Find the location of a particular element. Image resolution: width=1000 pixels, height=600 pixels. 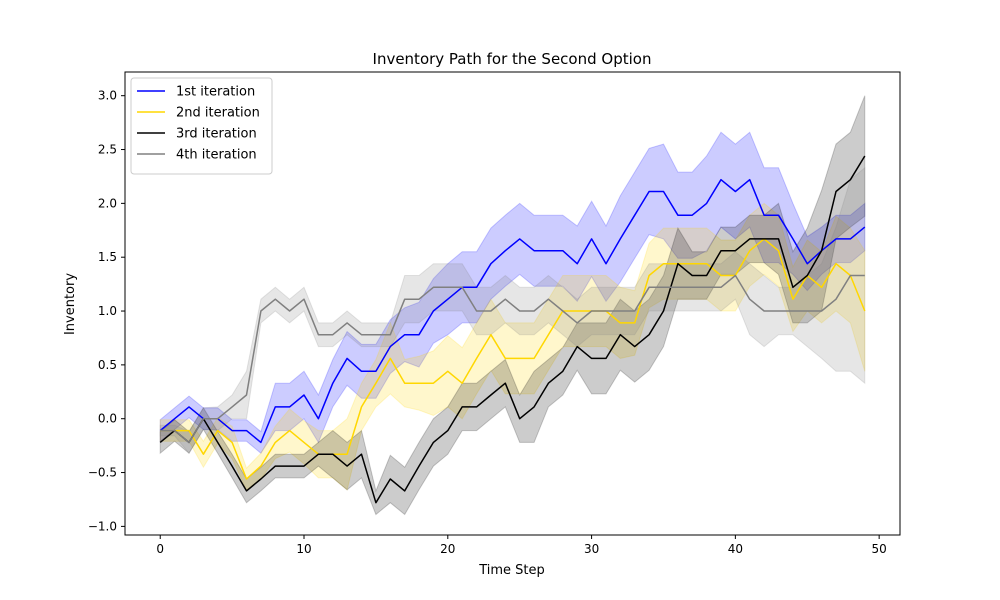

y-tick-label: 1.5 is located at coordinates (107, 257).